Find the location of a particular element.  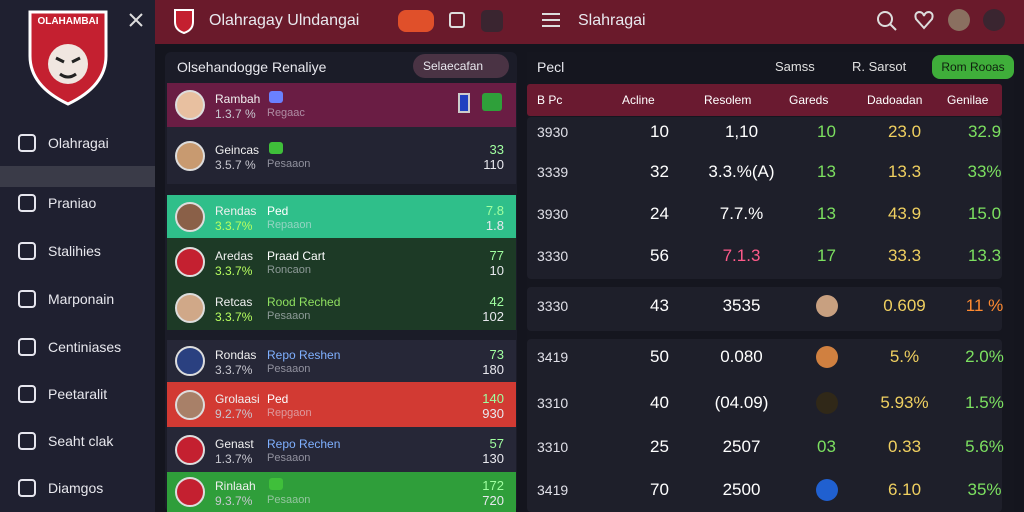

cell-value: 17 is located at coordinates (826, 255).